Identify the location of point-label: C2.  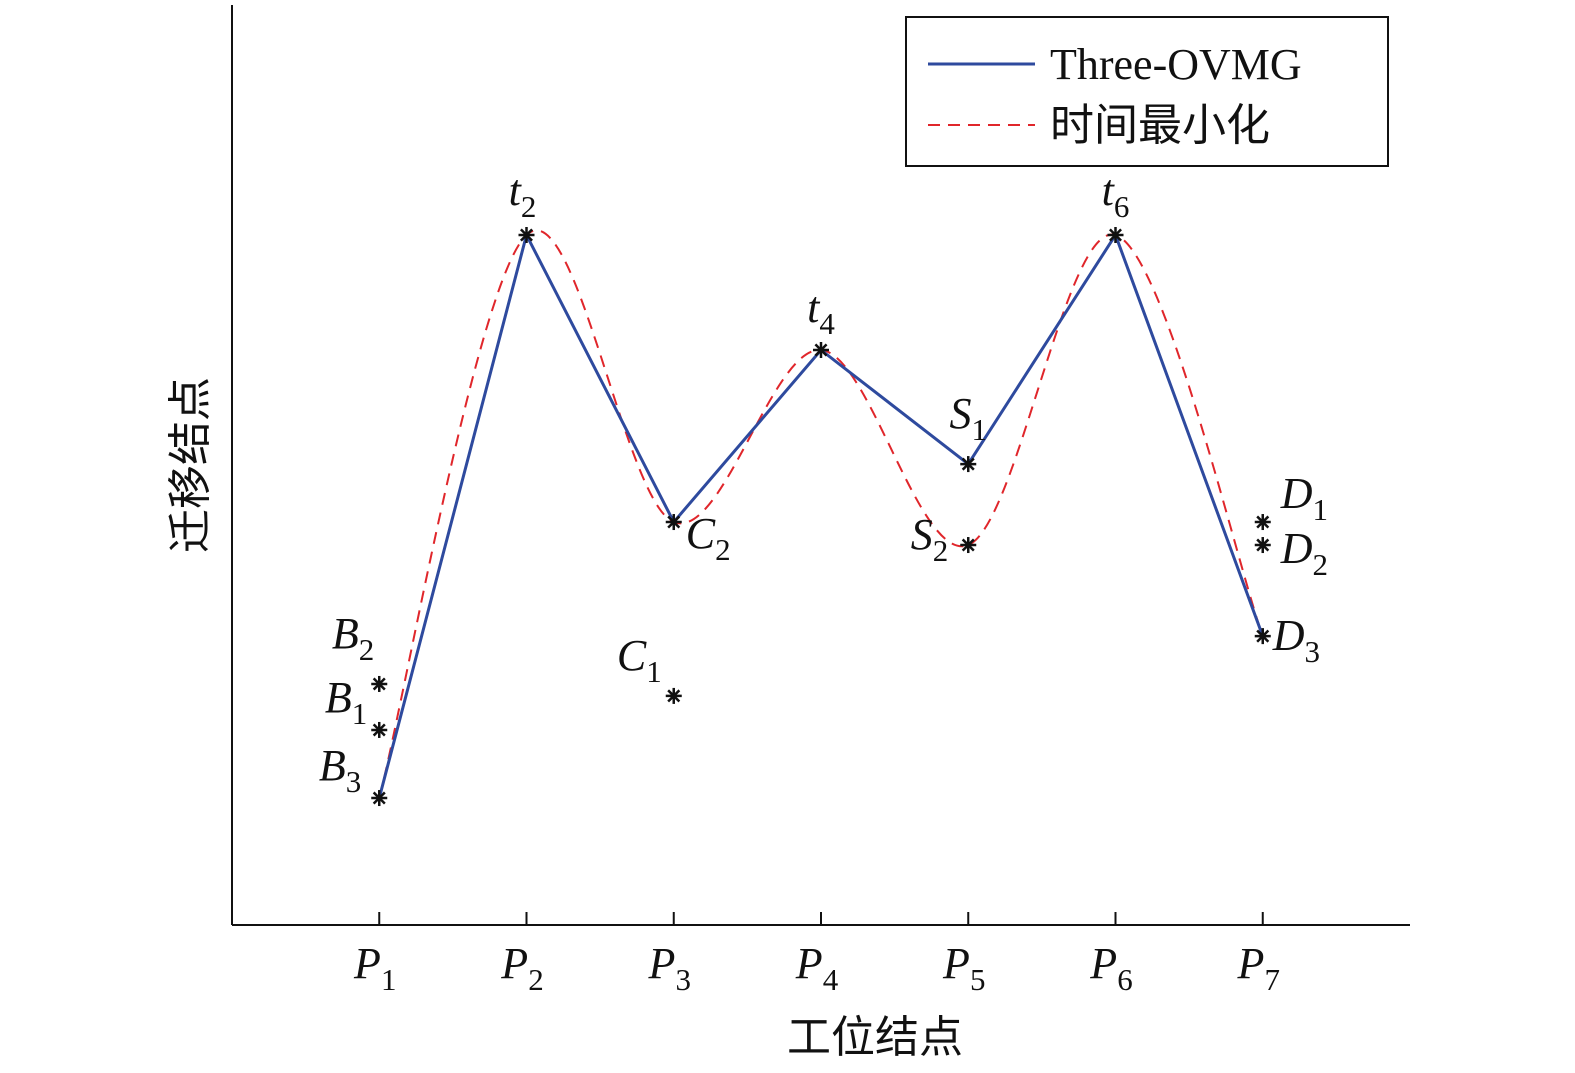
(708, 538).